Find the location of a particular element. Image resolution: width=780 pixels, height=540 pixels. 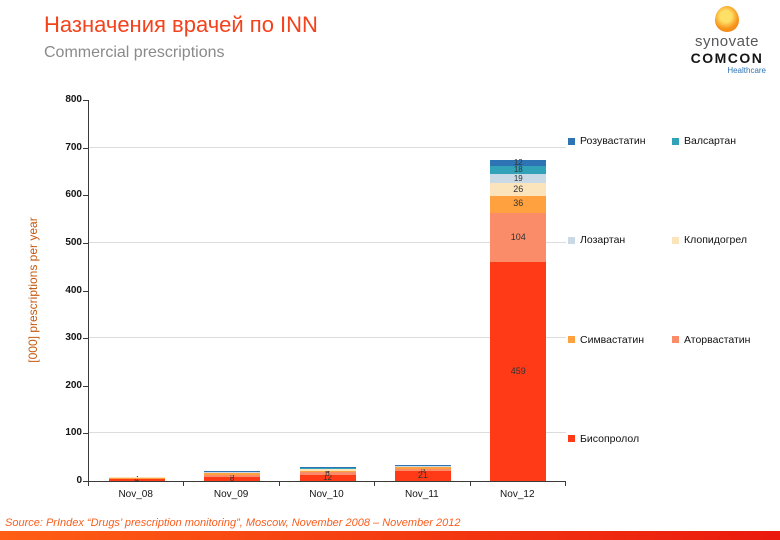

page-title: Назначения врачей по INN is located at coordinates (181, 24).